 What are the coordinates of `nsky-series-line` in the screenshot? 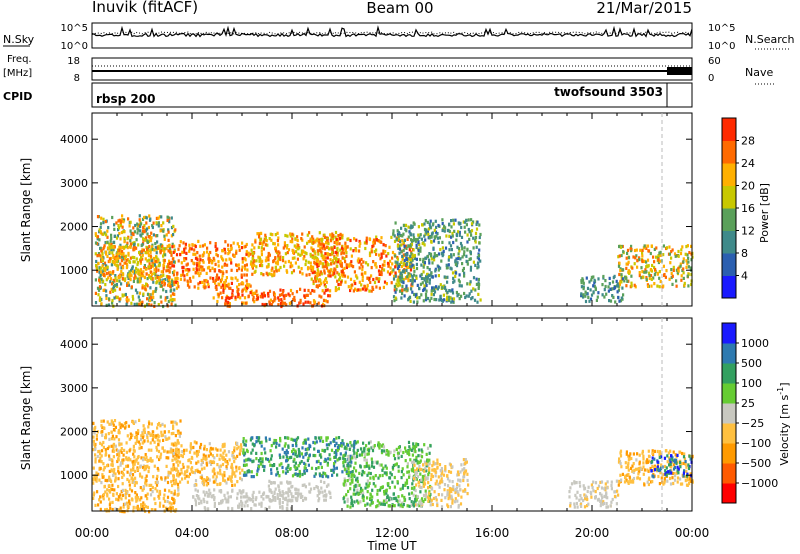 It's located at (392, 31).